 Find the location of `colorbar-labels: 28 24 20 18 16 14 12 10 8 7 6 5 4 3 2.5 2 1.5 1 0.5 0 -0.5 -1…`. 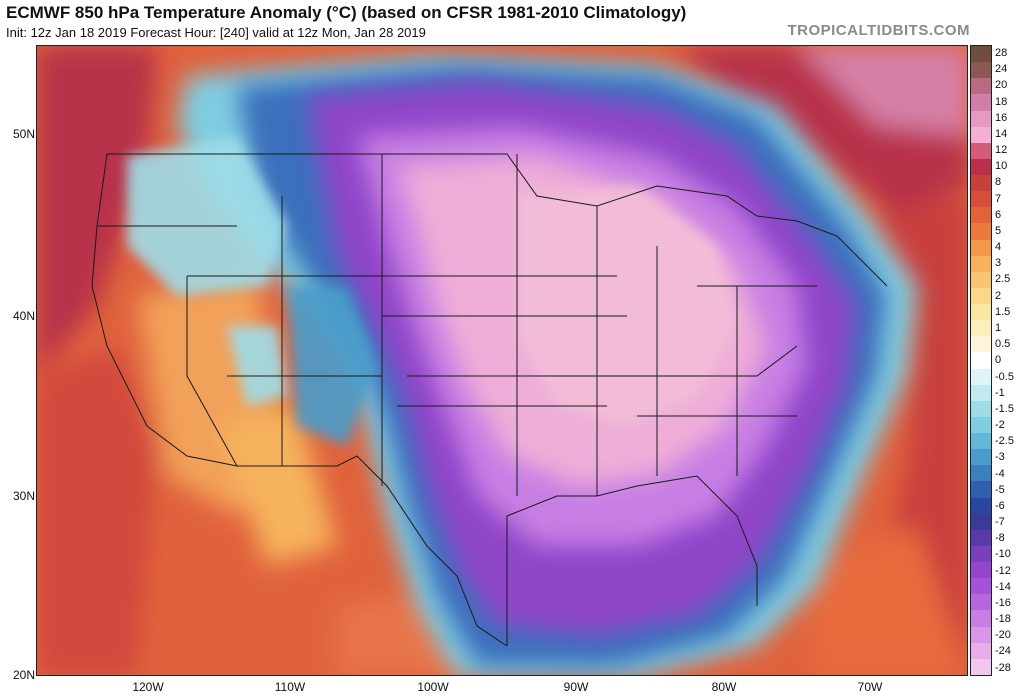

colorbar-labels: 28 24 20 18 16 14 12 10 8 7 6 5 4 3 2.5 2 1.5 1 0.5 0 -0.5 -1… is located at coordinates (1009, 360).